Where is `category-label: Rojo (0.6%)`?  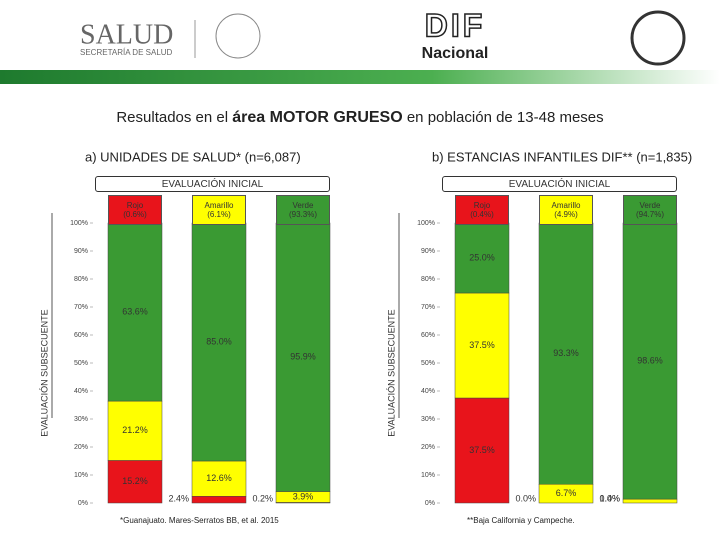
category-label: Rojo (0.6%) is located at coordinates (135, 210).